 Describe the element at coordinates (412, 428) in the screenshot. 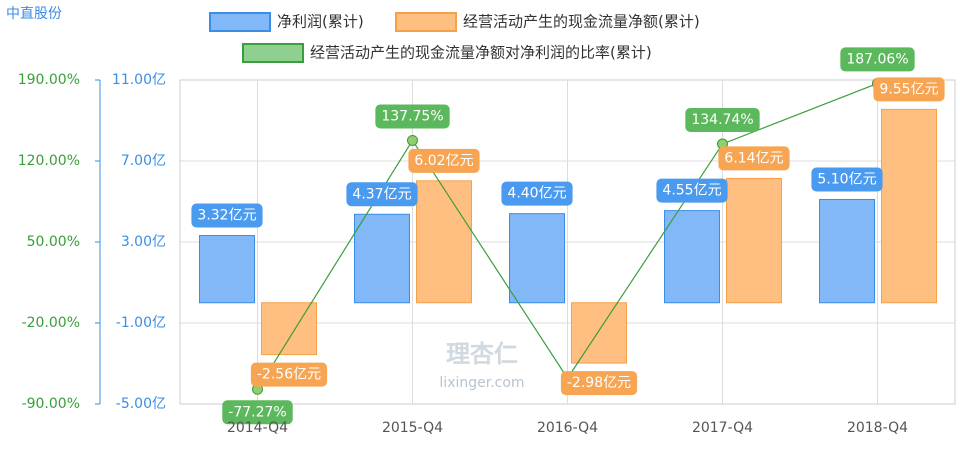

I see `x-tick-label: 2015-Q4` at that location.